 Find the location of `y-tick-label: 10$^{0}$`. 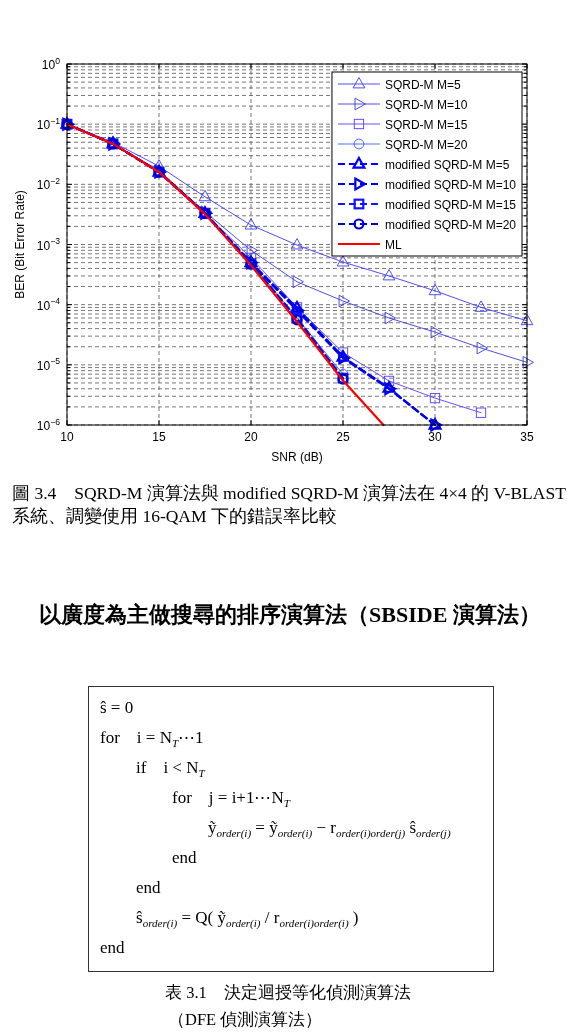

y-tick-label: 10$^{0}$ is located at coordinates (51, 63).